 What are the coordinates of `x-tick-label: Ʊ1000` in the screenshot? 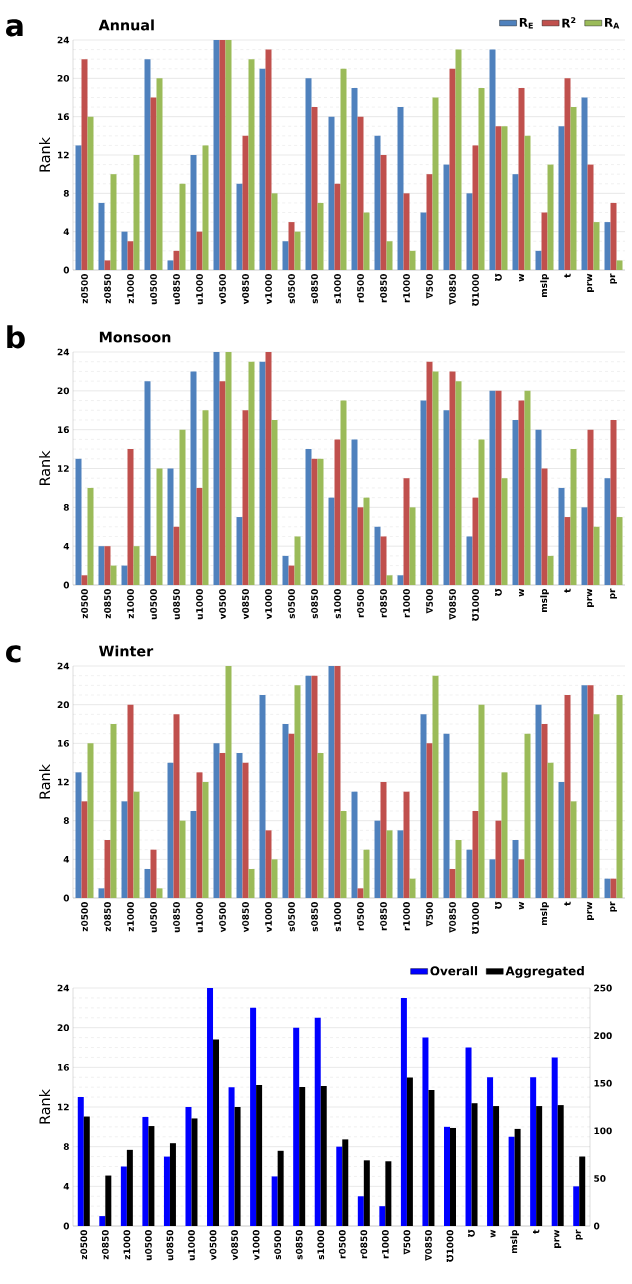 It's located at (450, 1245).